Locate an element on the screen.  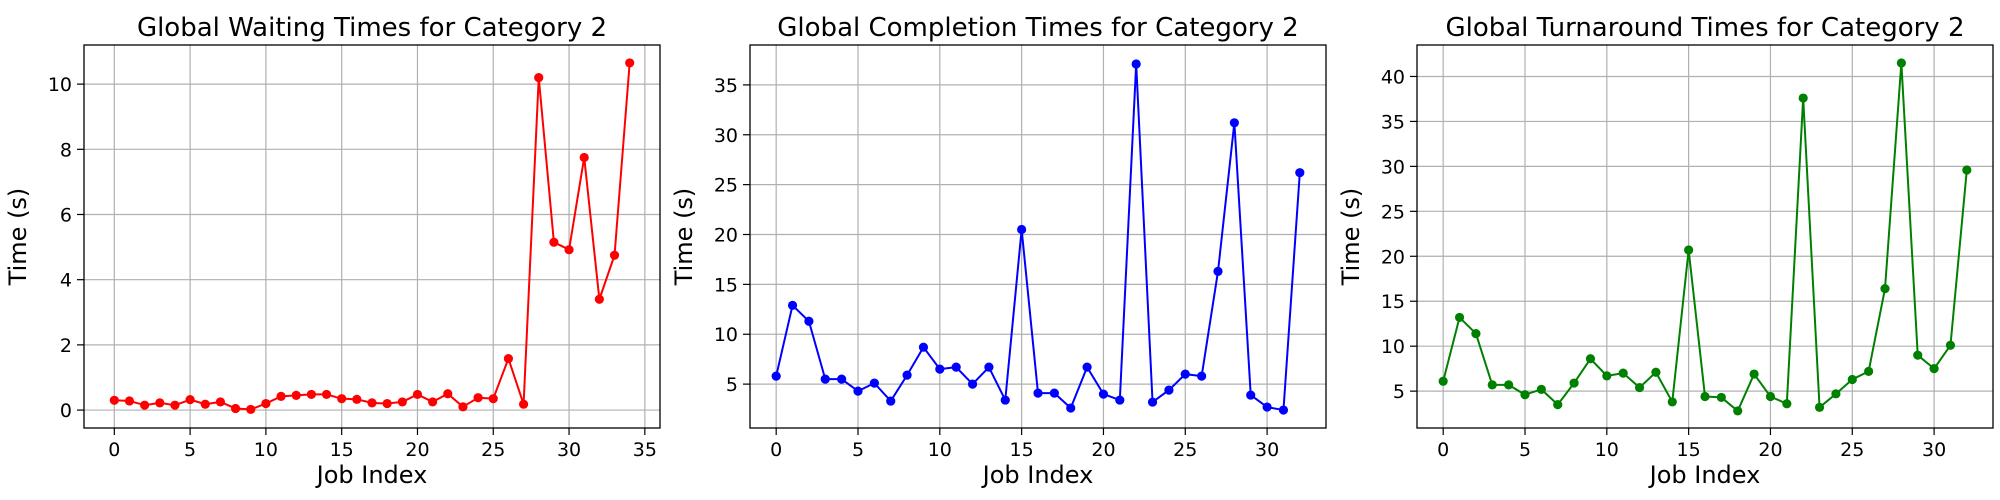
chart-title: Global Waiting Times for Category 2 is located at coordinates (372, 28).